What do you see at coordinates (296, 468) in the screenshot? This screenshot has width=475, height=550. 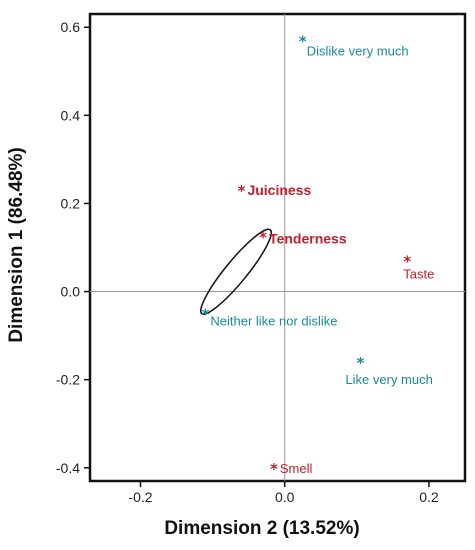 I see `point-label-smell: Smell` at bounding box center [296, 468].